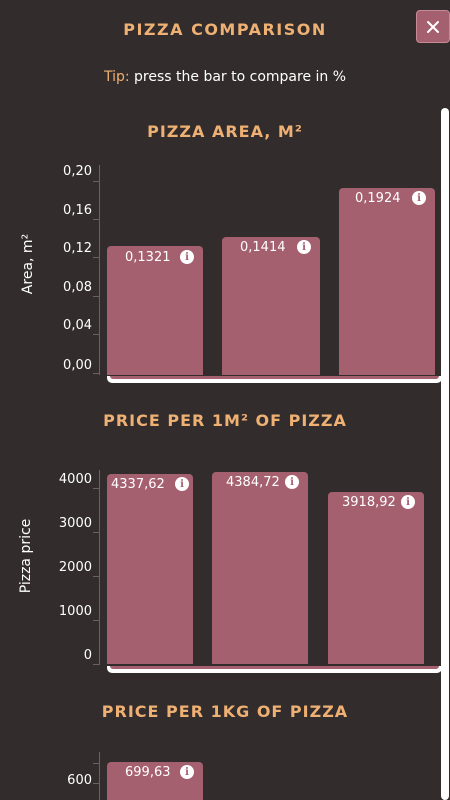 The image size is (450, 800). I want to click on scrollbar, so click(445, 454).